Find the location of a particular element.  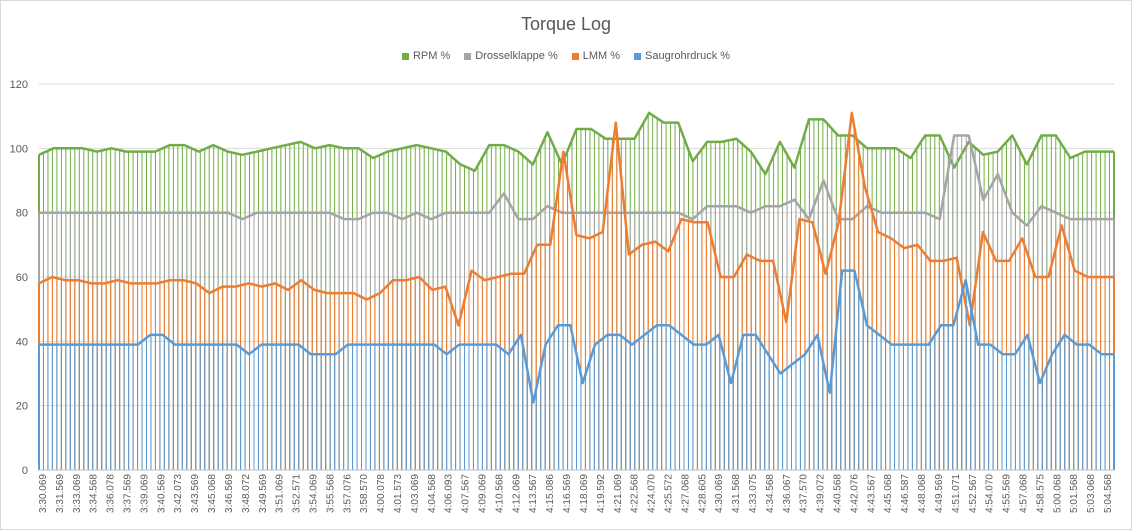

x-tick-label: 4:37.570 is located at coordinates (804, 493).